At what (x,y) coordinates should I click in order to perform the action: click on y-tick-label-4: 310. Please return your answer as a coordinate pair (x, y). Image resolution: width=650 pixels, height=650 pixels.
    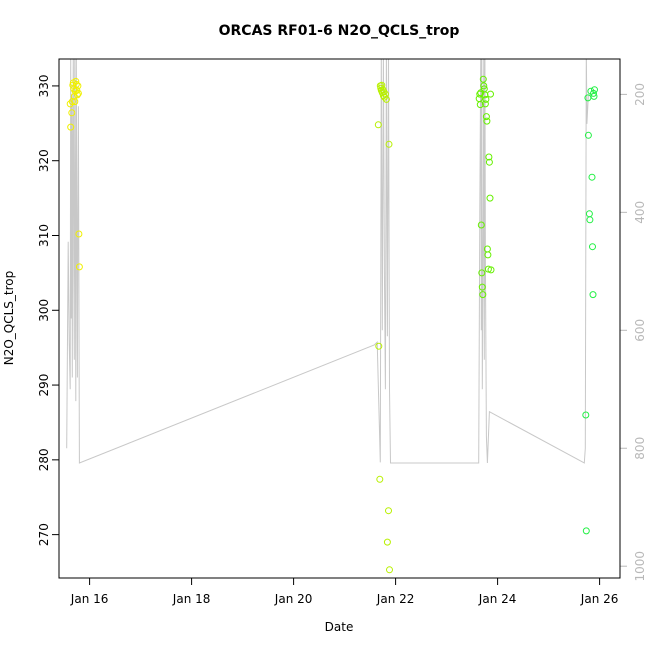
    Looking at the image, I should click on (44, 235).